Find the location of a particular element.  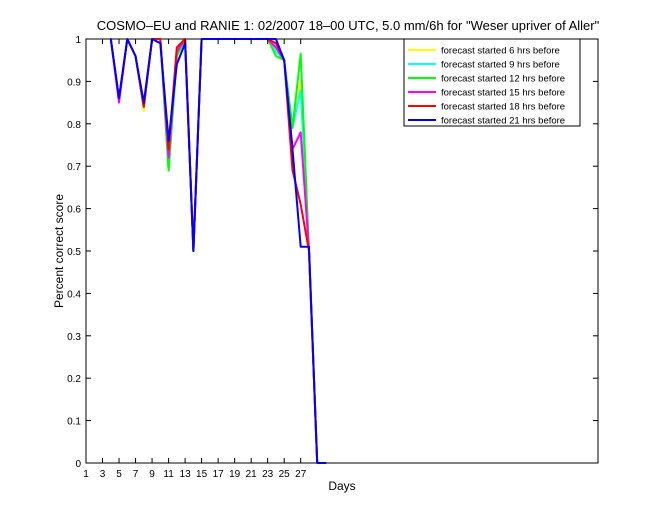

y-axis-label: Percent correct score is located at coordinates (59, 251).